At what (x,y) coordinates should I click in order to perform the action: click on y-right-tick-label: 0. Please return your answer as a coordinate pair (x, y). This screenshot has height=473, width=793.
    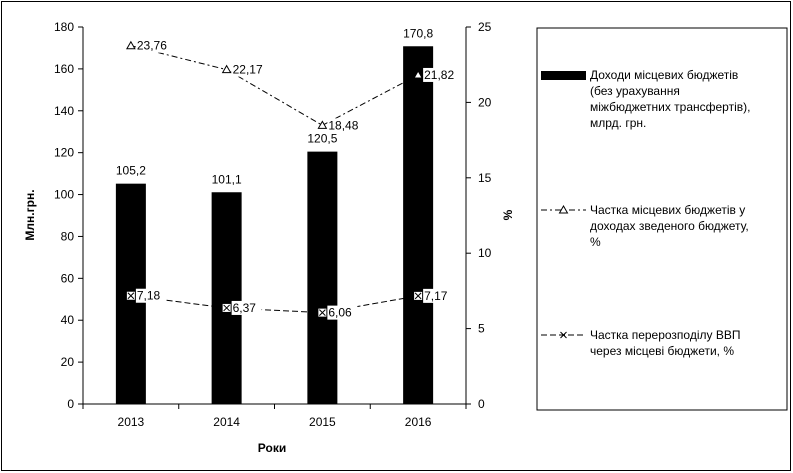
    Looking at the image, I should click on (481, 404).